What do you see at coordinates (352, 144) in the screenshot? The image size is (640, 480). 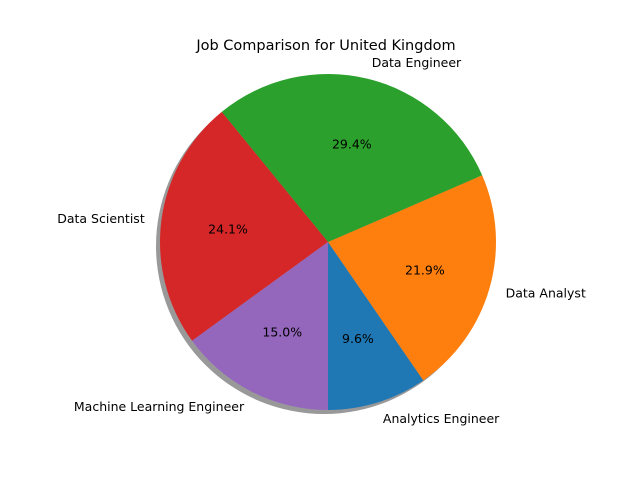 I see `pct-label-data-engineer: 29.4%` at bounding box center [352, 144].